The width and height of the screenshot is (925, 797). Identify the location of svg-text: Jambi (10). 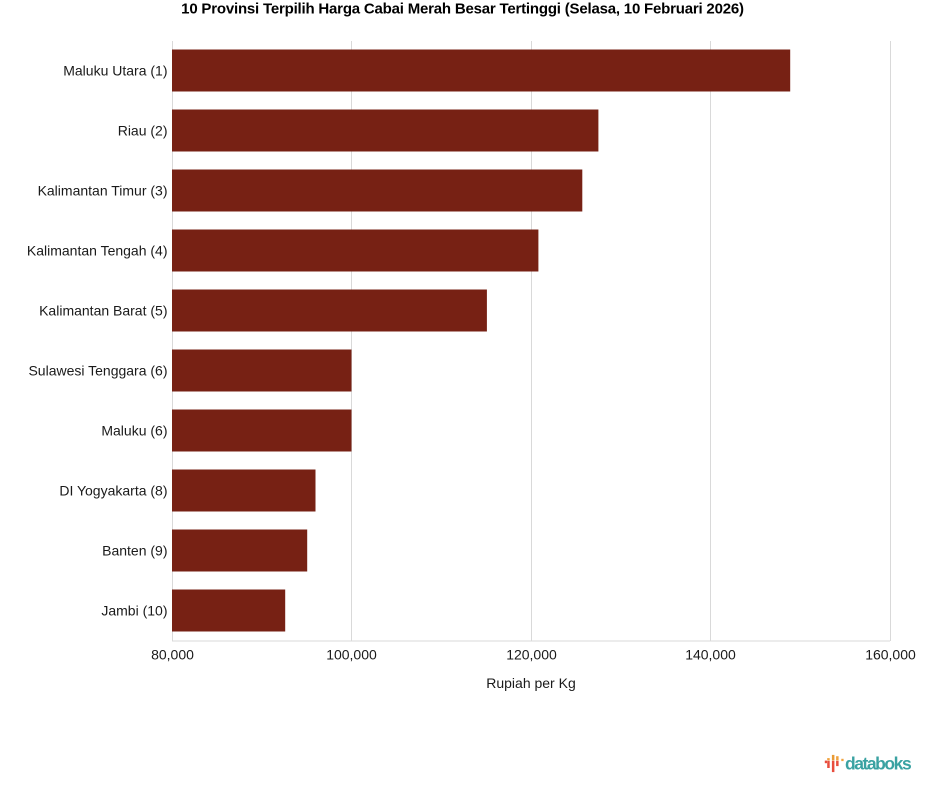
(134, 611).